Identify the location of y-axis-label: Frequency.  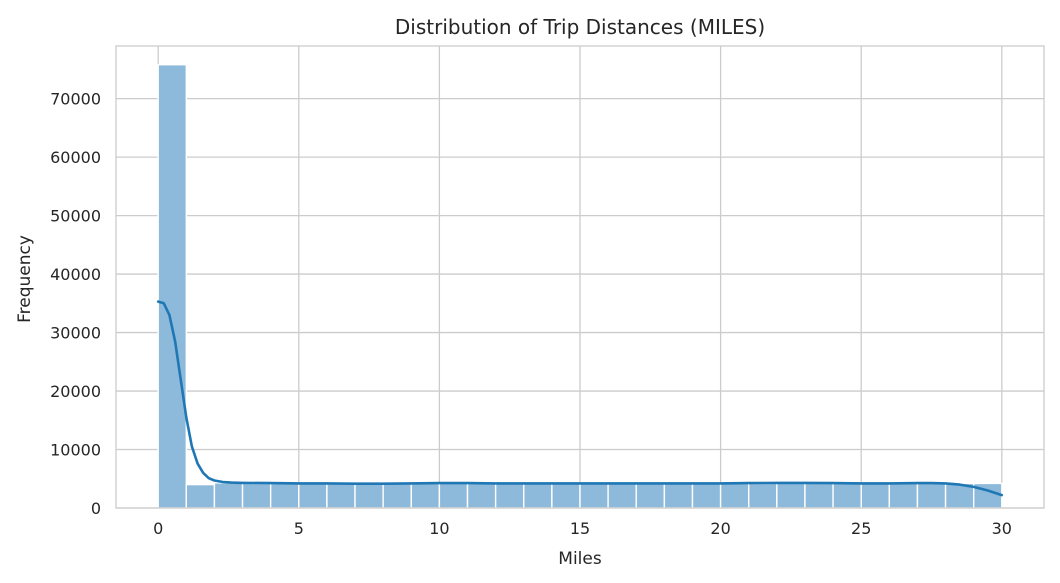
(25, 279).